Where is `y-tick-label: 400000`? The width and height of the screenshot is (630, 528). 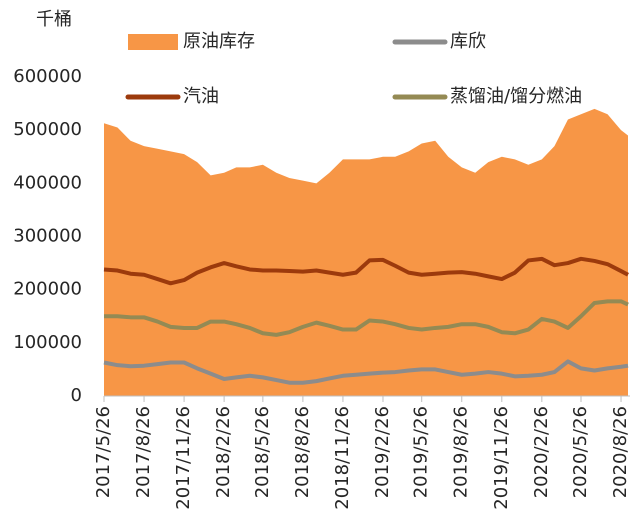 y-tick-label: 400000 is located at coordinates (47, 182).